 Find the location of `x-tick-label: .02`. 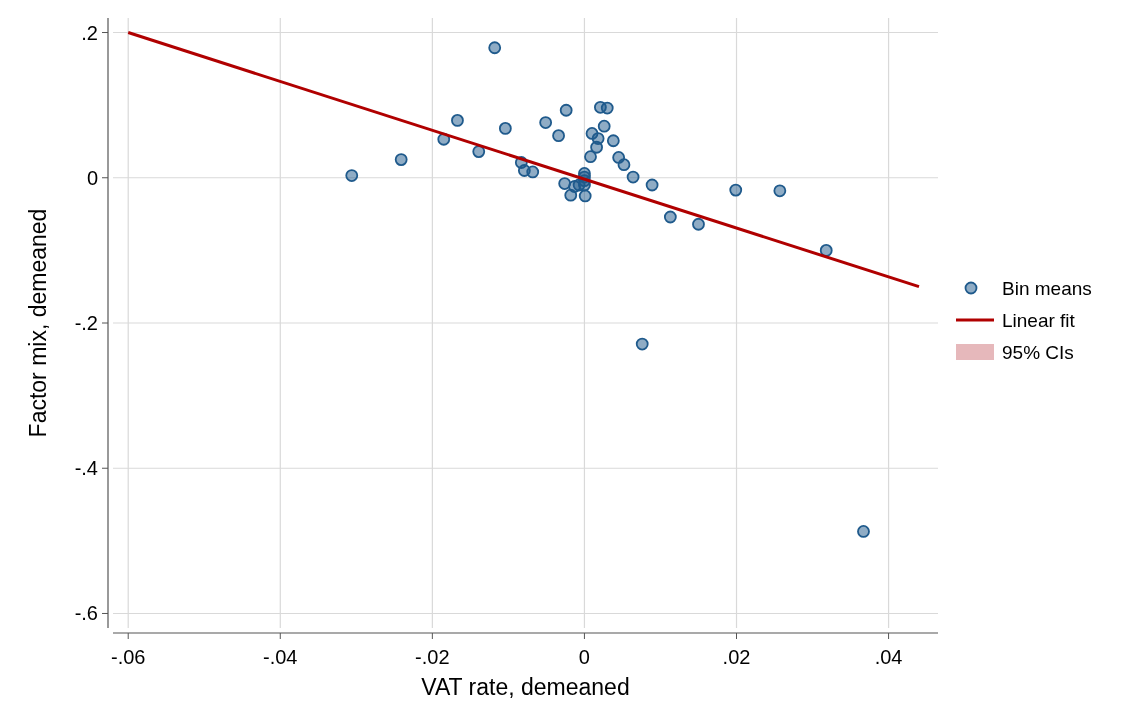

x-tick-label: .02 is located at coordinates (736, 657).